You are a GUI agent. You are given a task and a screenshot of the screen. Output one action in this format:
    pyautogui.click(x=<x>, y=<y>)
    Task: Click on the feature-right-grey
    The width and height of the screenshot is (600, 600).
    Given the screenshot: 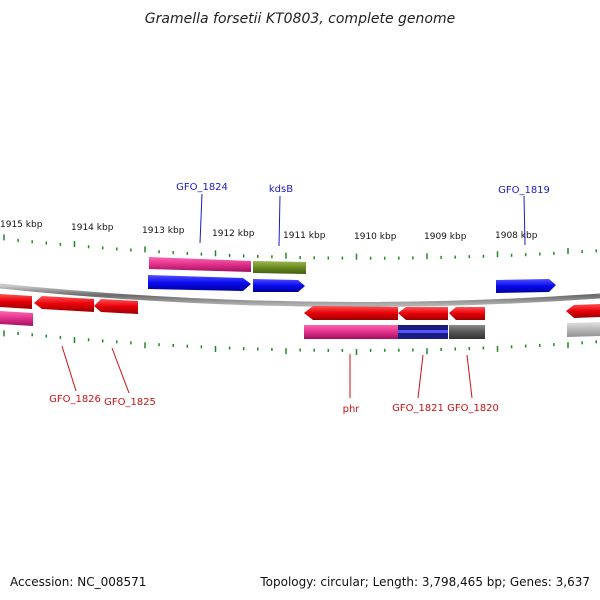 What is the action you would take?
    pyautogui.click(x=583, y=329)
    